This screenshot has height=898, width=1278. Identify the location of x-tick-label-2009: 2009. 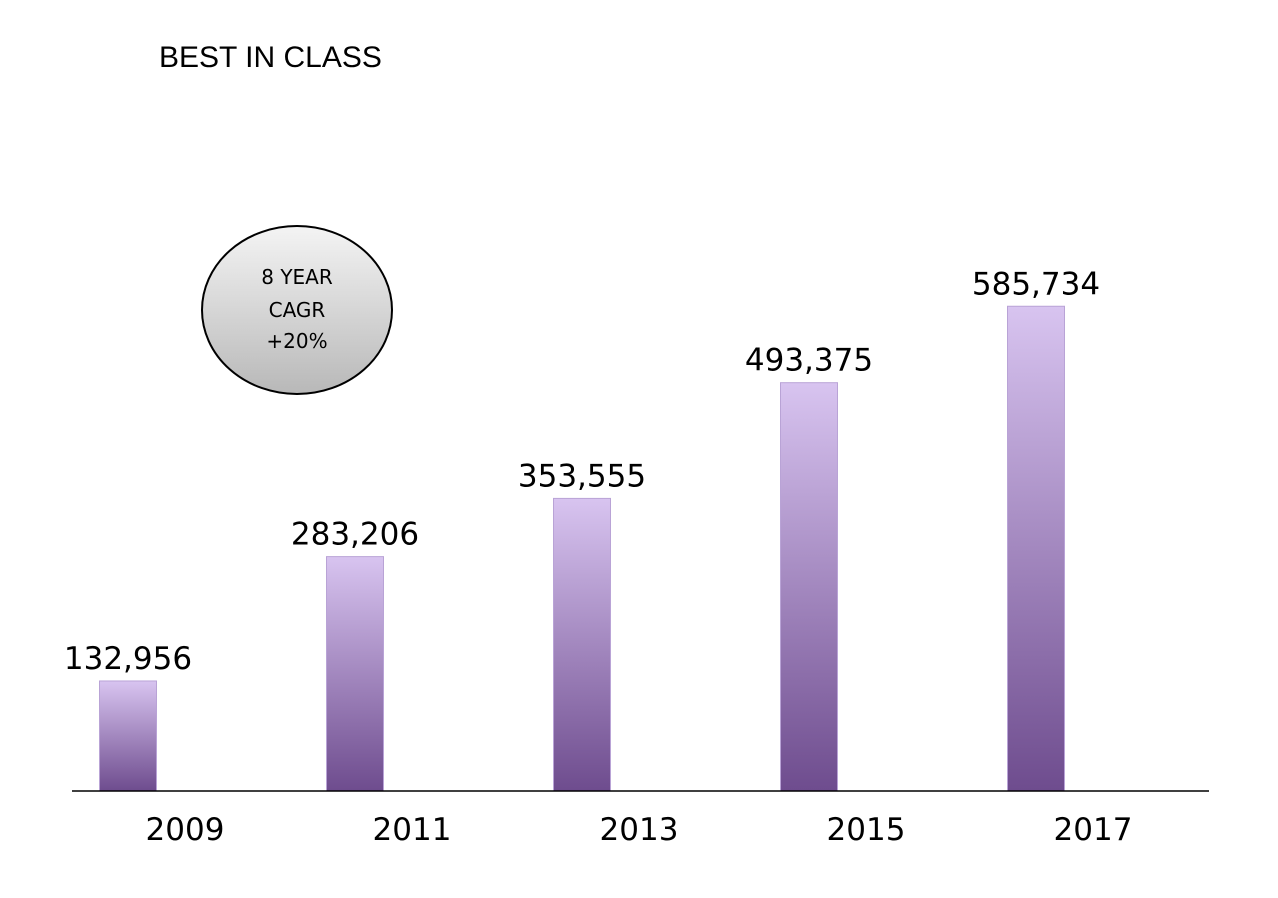
(185, 830).